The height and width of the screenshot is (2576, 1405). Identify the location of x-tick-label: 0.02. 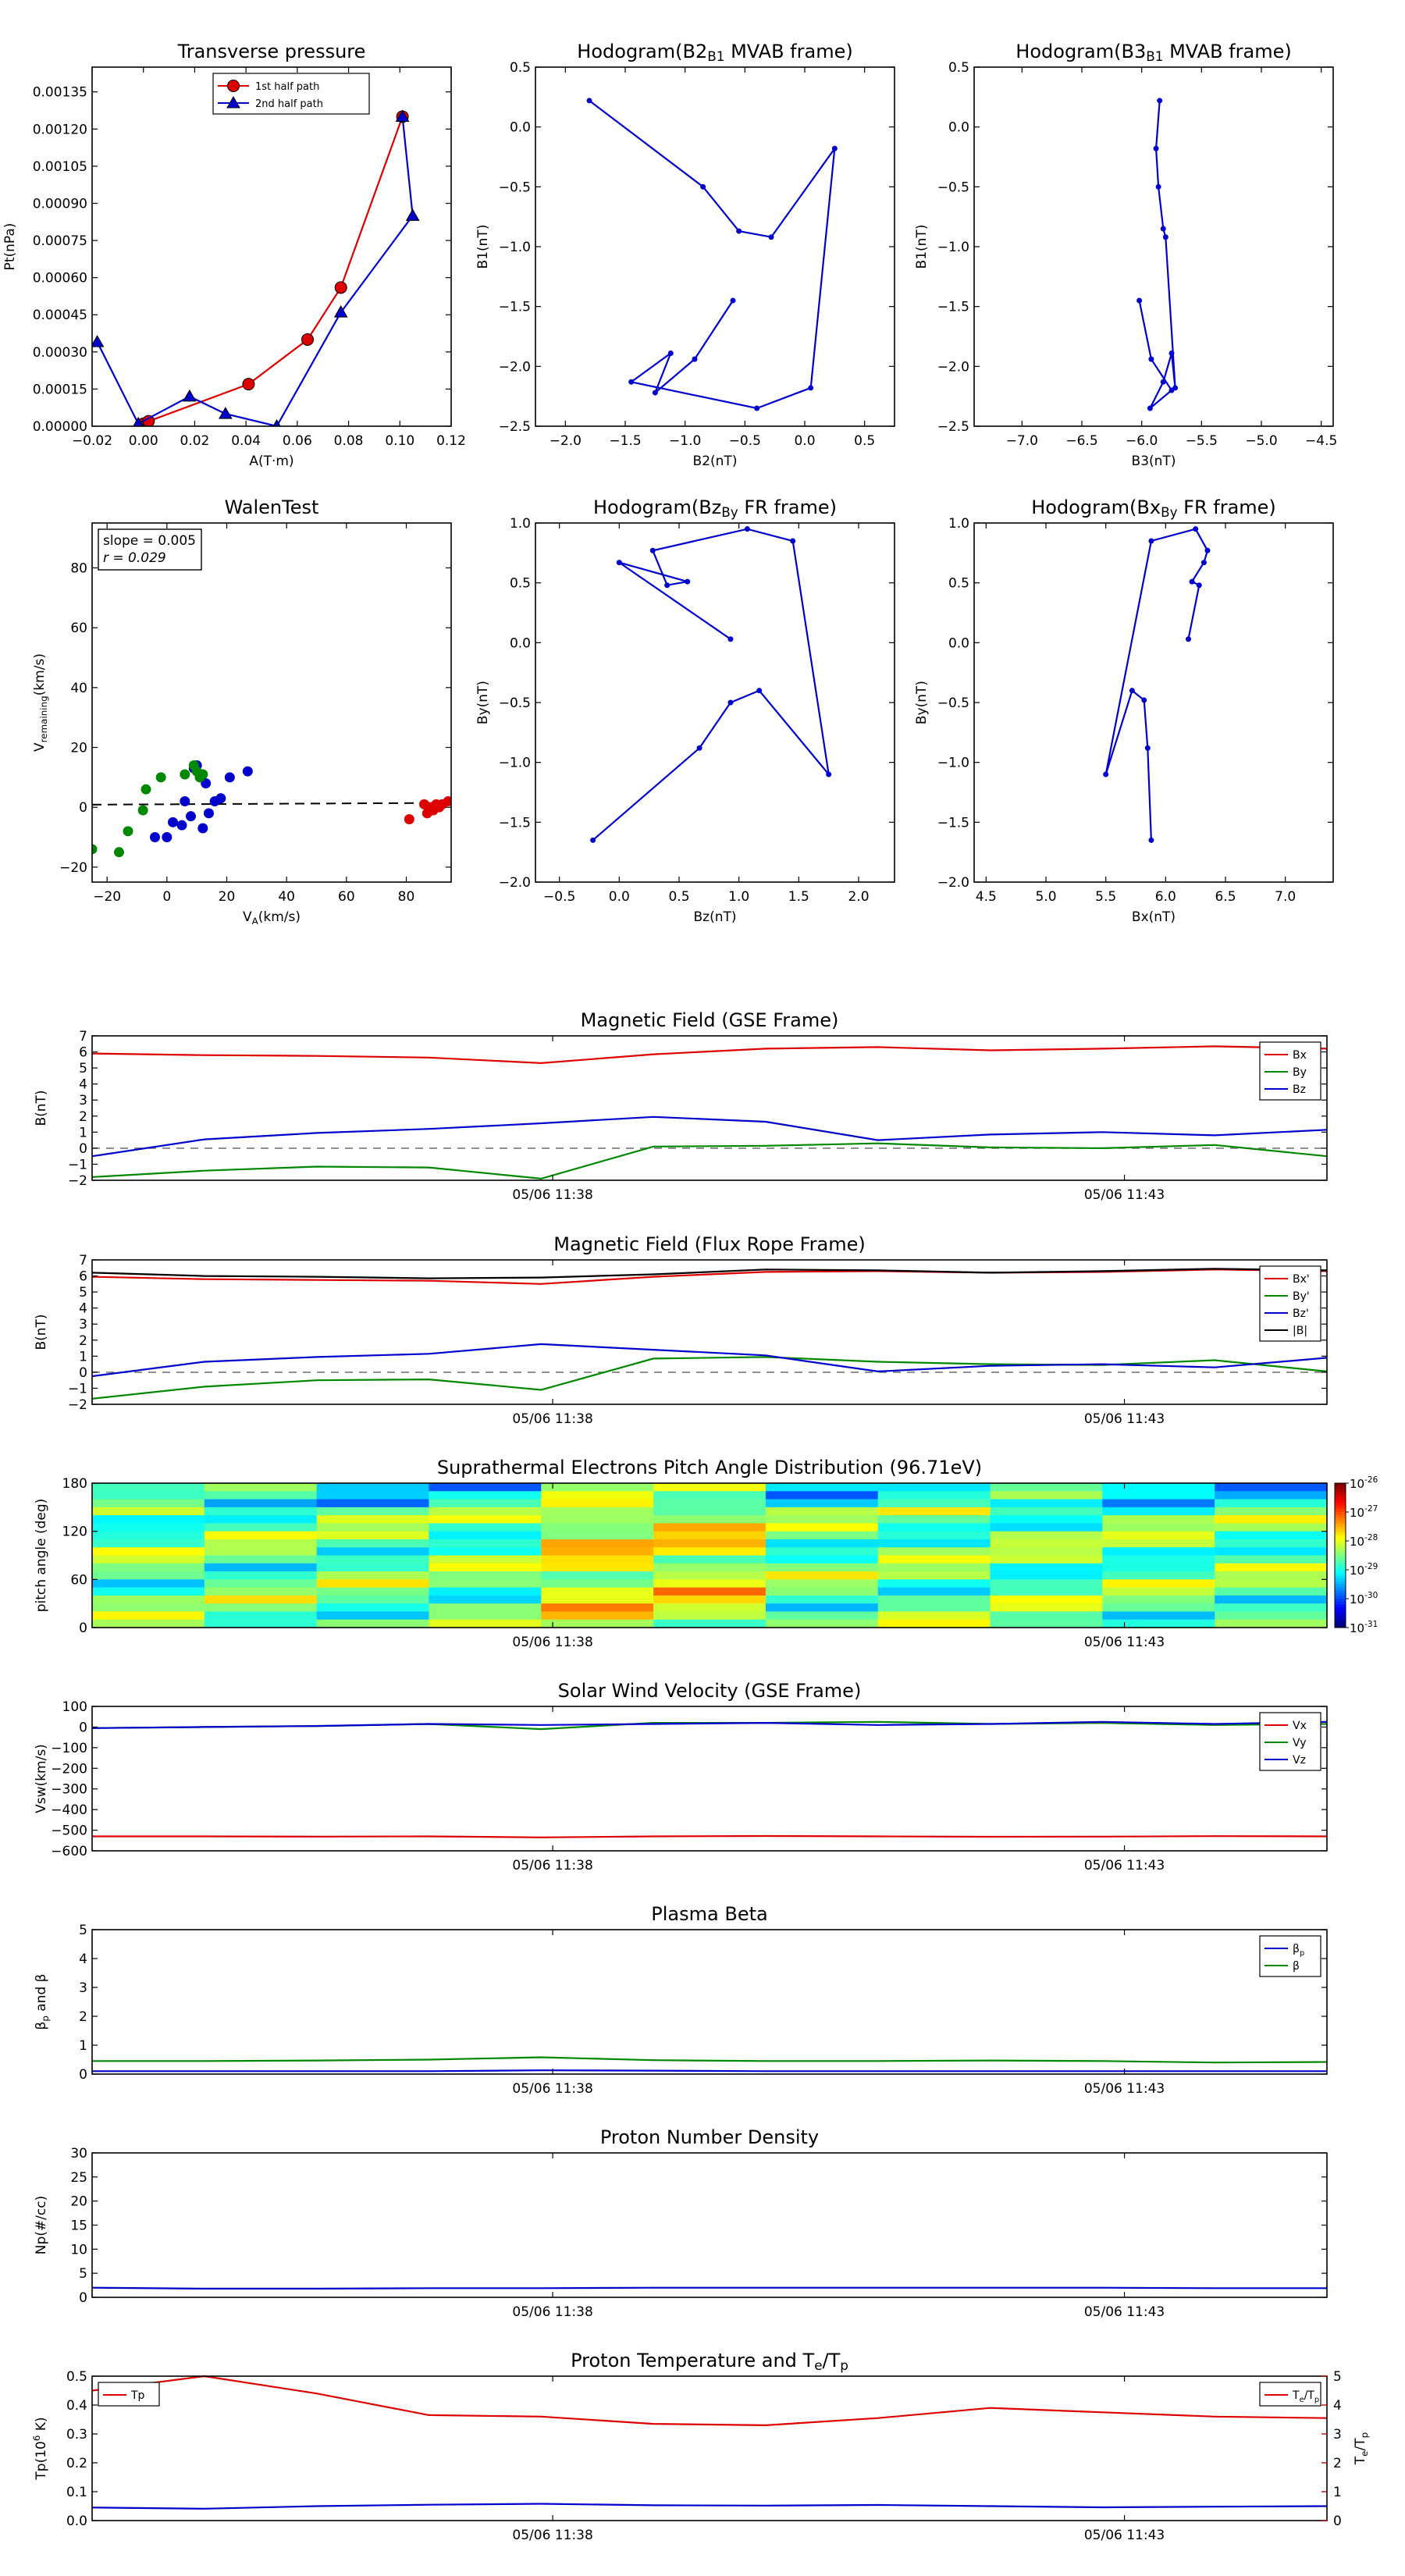
(195, 441).